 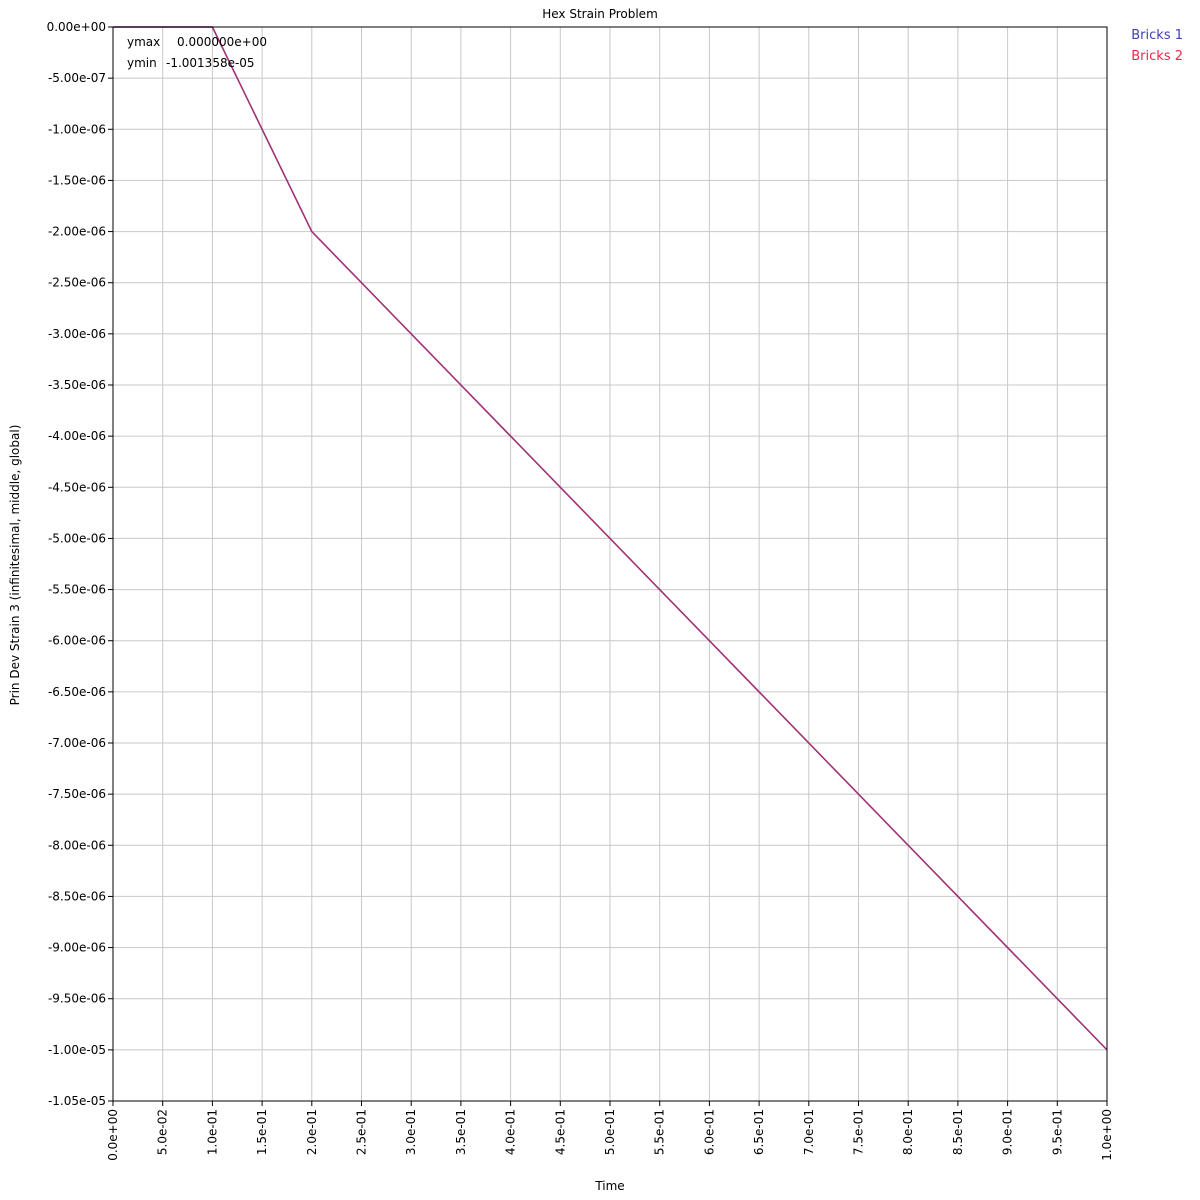 What do you see at coordinates (77, 948) in the screenshot?
I see `y-tick-label: -9.00e-06` at bounding box center [77, 948].